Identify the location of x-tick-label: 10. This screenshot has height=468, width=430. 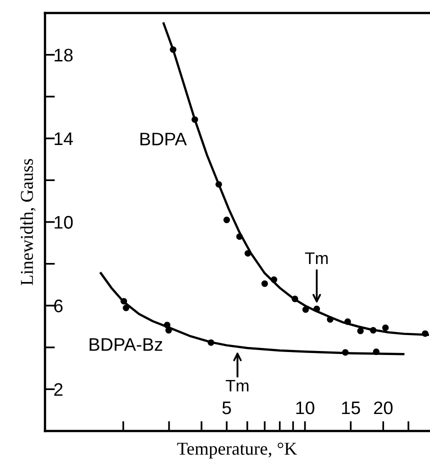
(305, 407).